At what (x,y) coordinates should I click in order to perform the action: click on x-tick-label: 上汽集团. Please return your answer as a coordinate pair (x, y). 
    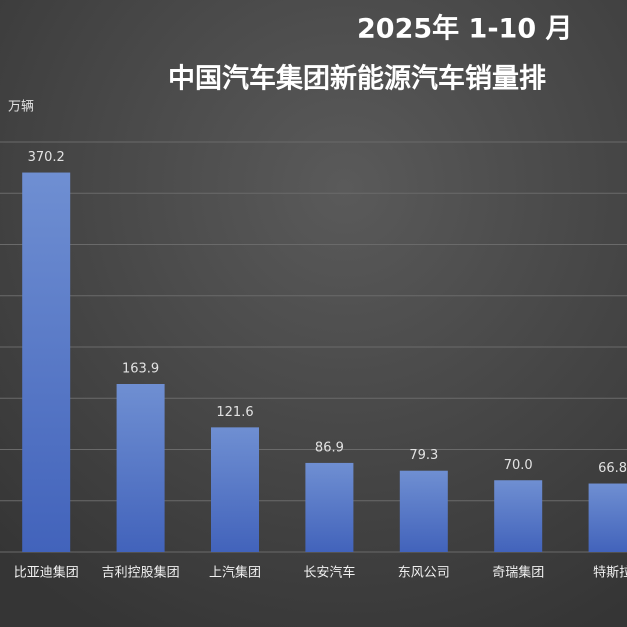
    Looking at the image, I should click on (235, 573).